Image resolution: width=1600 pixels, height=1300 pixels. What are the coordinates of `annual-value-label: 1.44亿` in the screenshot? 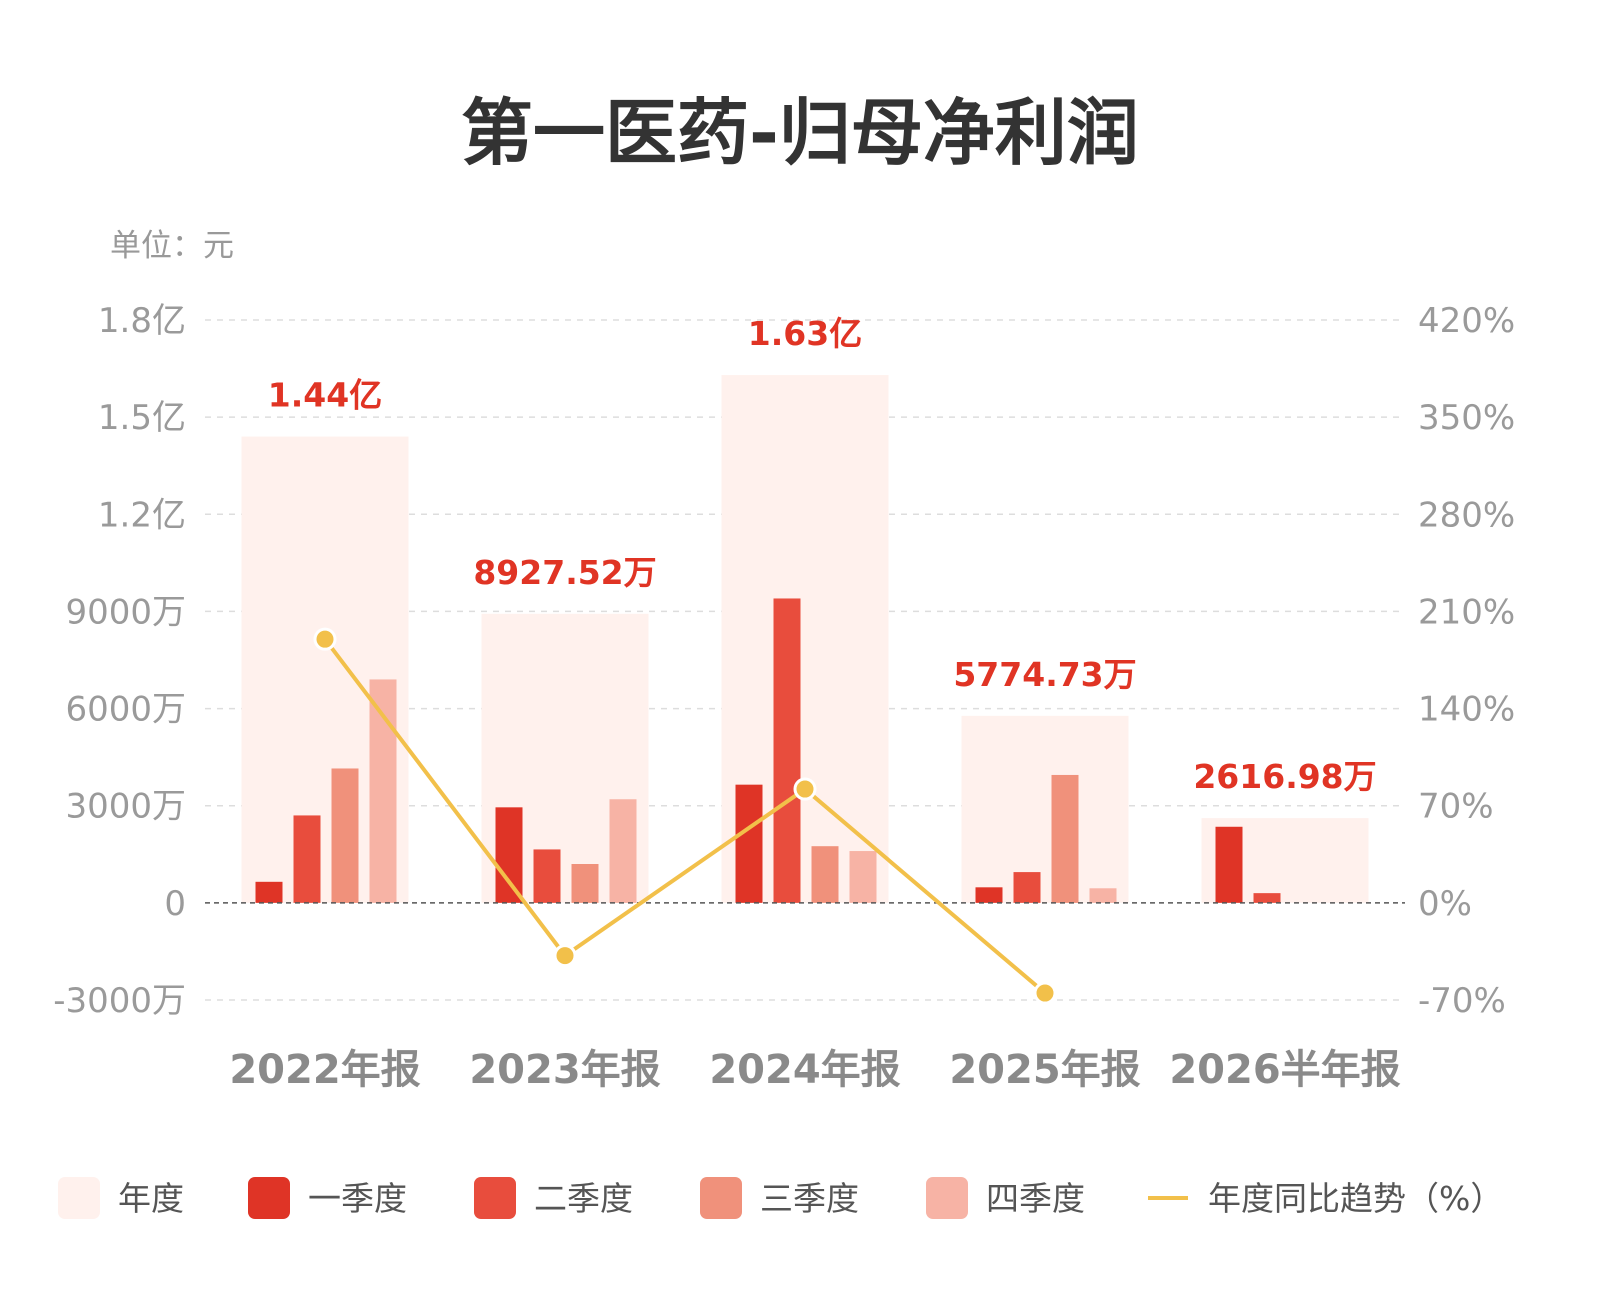 It's located at (325, 395).